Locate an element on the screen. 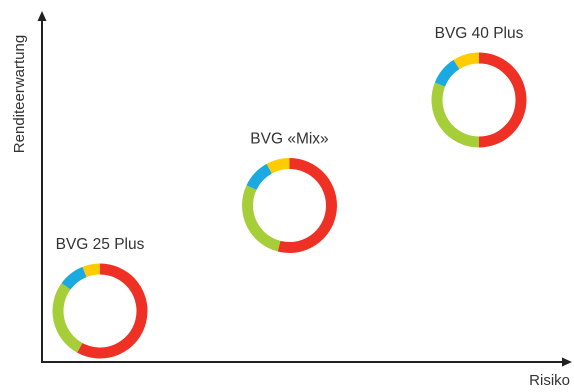  donut-point-1: BVG 25 Plus is located at coordinates (100, 297).